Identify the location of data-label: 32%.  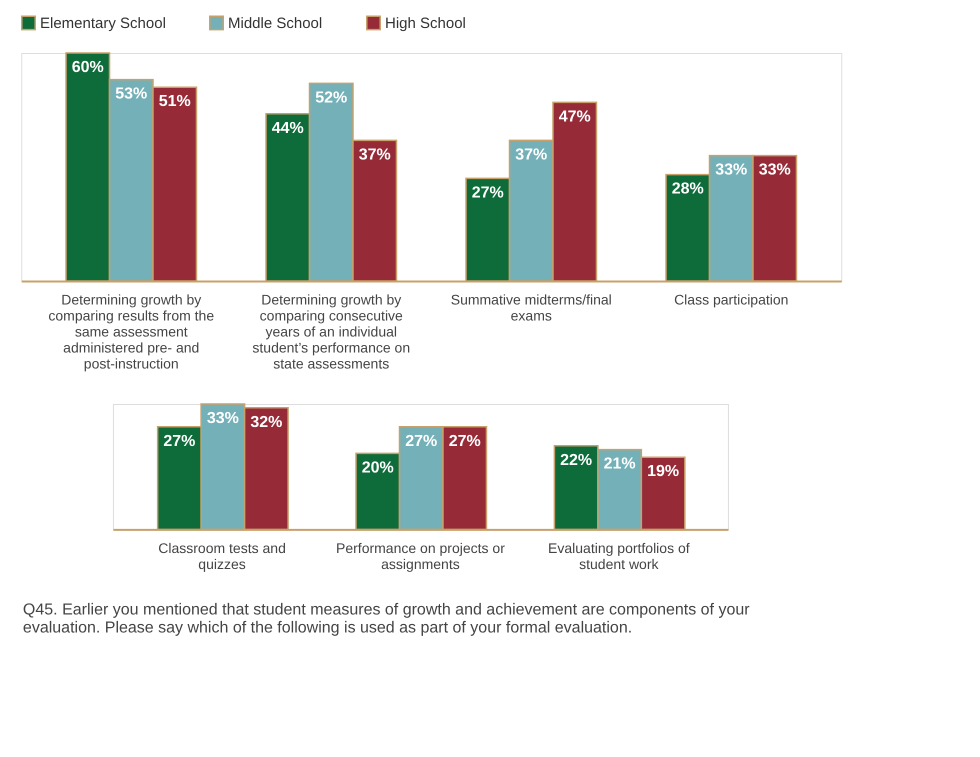
(266, 422).